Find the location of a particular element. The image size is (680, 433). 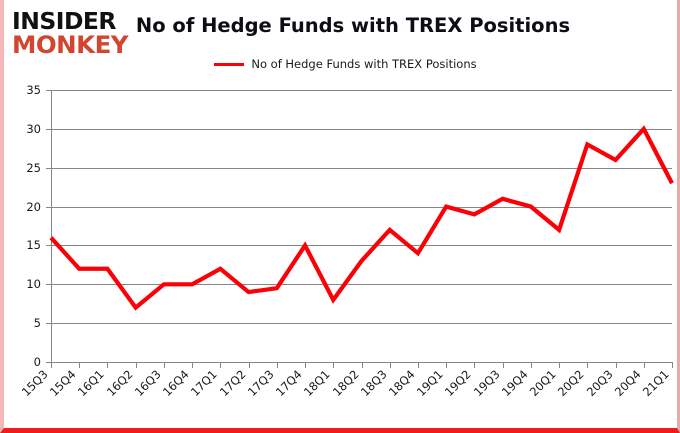

x-axis-tick-label: 17Q2 is located at coordinates (233, 383).